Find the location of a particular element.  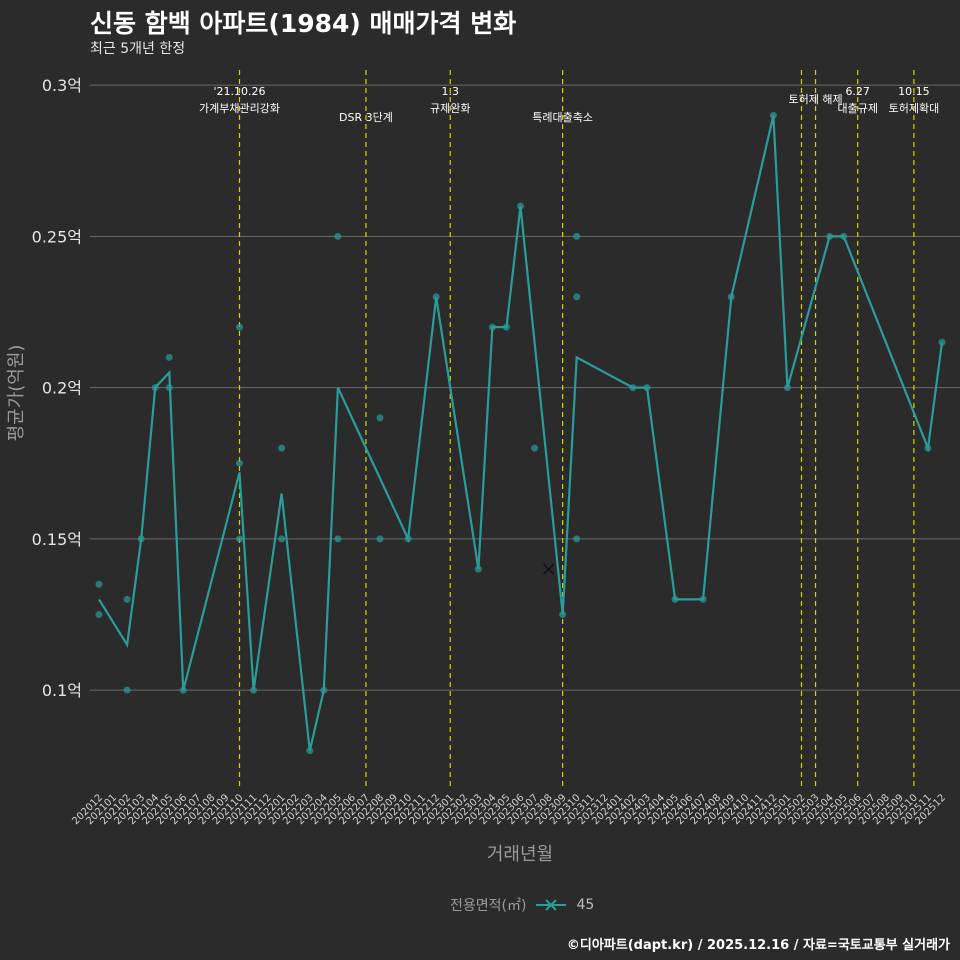

y-tick-label: 0.15억 is located at coordinates (57, 539).